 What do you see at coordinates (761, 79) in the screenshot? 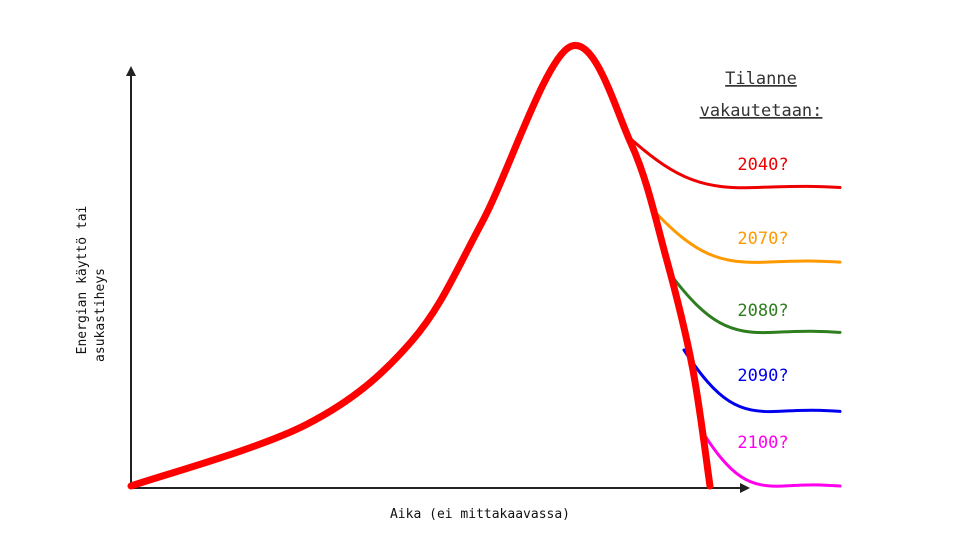
I see `chart-title-line-1: Tilanne` at bounding box center [761, 79].